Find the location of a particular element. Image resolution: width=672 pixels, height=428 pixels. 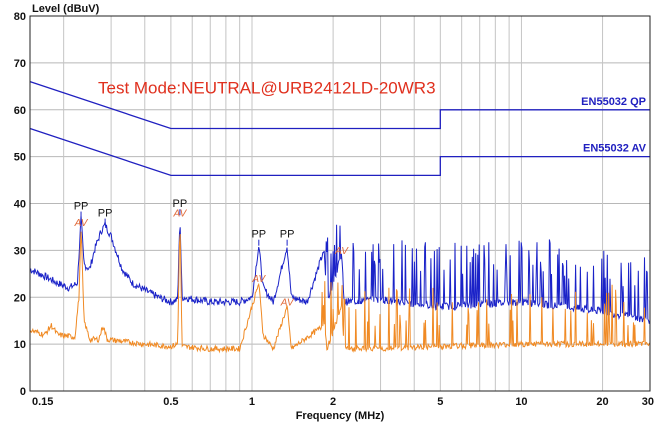

y-tick-label: 60 is located at coordinates (20, 111).